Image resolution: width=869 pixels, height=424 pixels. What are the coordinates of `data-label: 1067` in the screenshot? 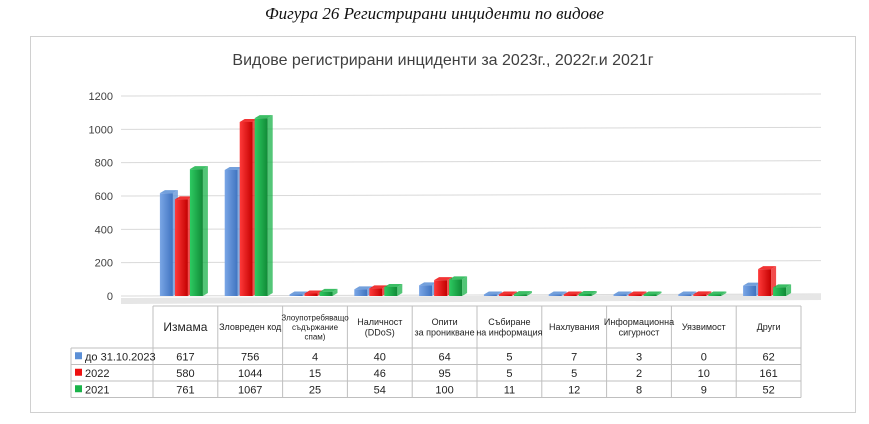 It's located at (250, 390).